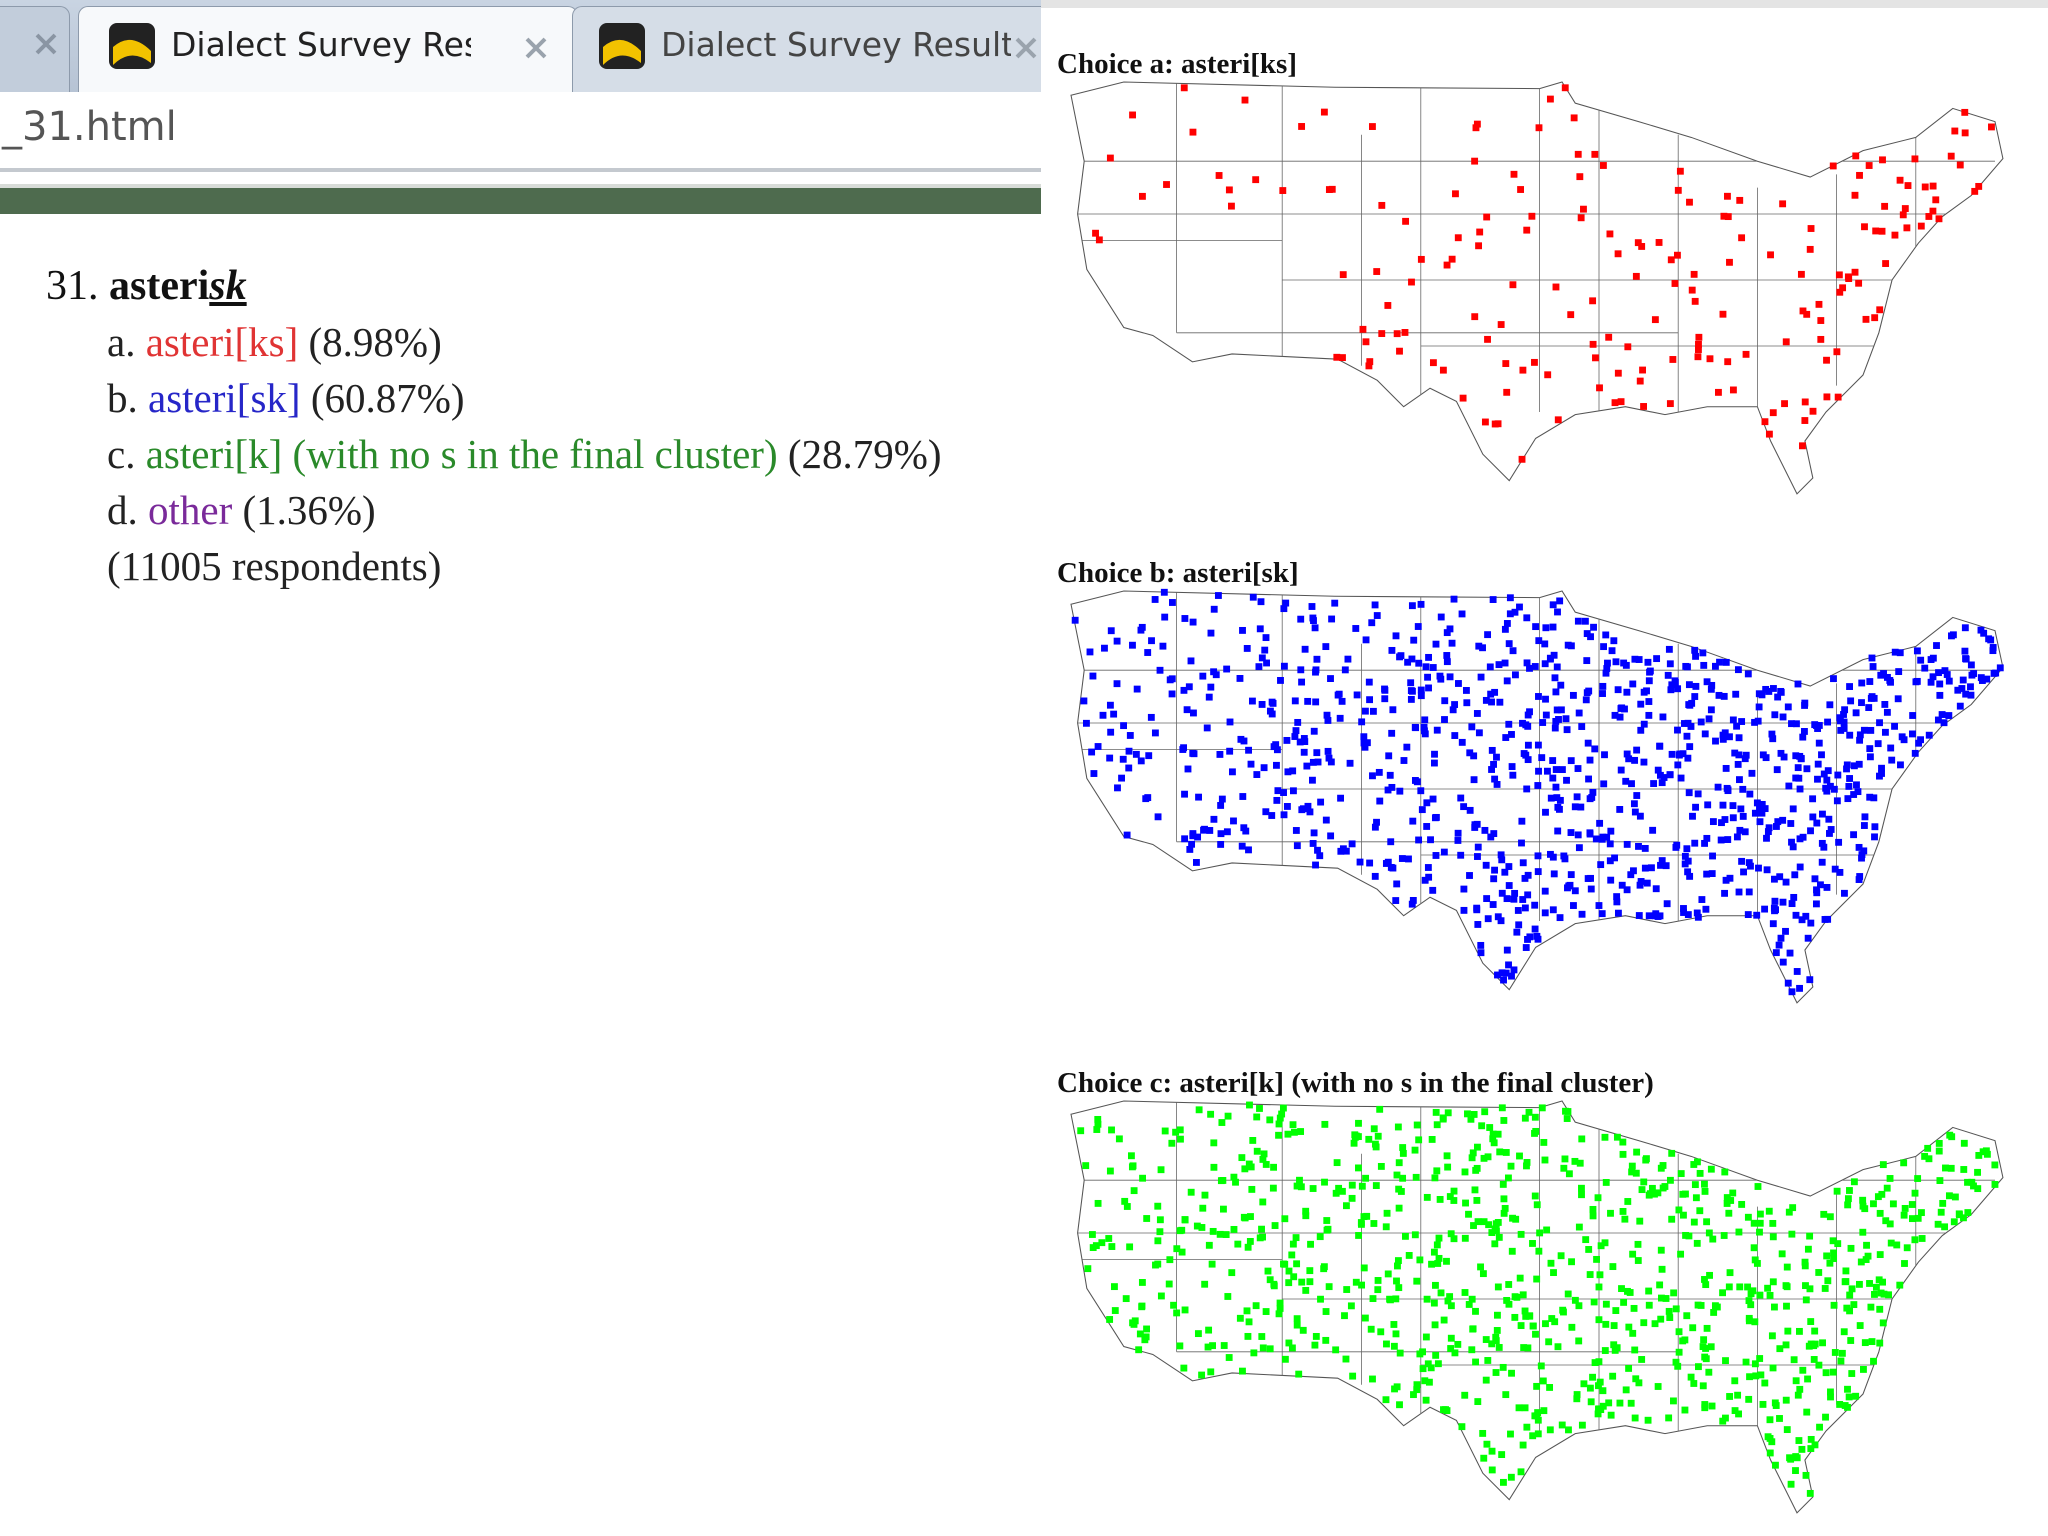 Image resolution: width=2048 pixels, height=1536 pixels. What do you see at coordinates (132, 46) in the screenshot?
I see `favicon` at bounding box center [132, 46].